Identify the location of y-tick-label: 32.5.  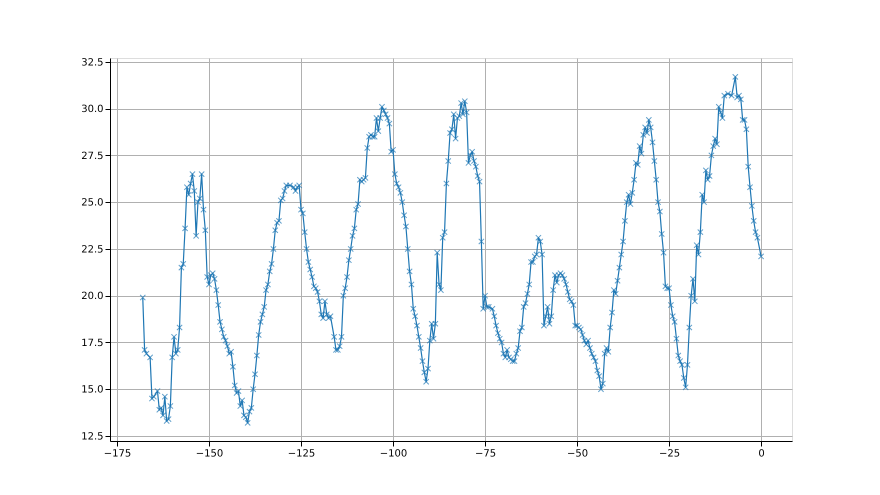
(92, 62).